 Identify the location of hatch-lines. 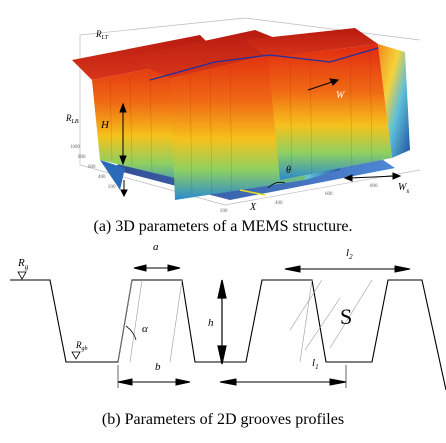
(245, 321).